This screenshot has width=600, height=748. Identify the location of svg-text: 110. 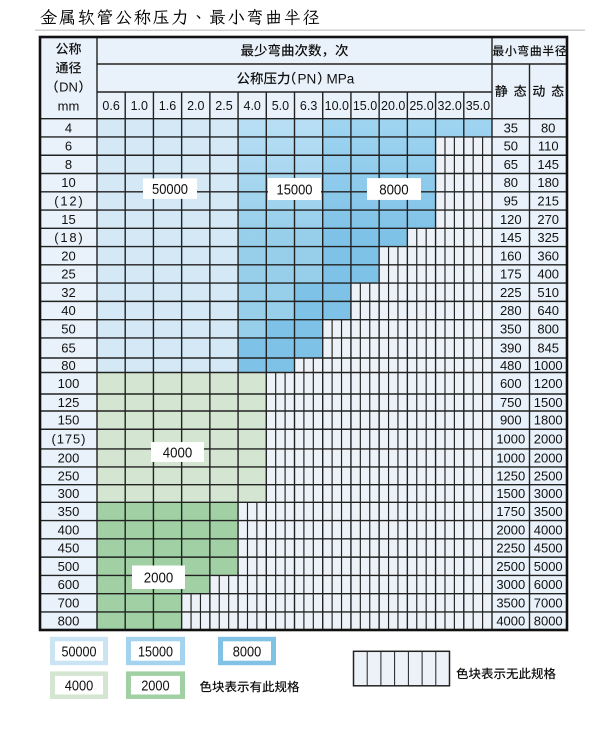
(548, 146).